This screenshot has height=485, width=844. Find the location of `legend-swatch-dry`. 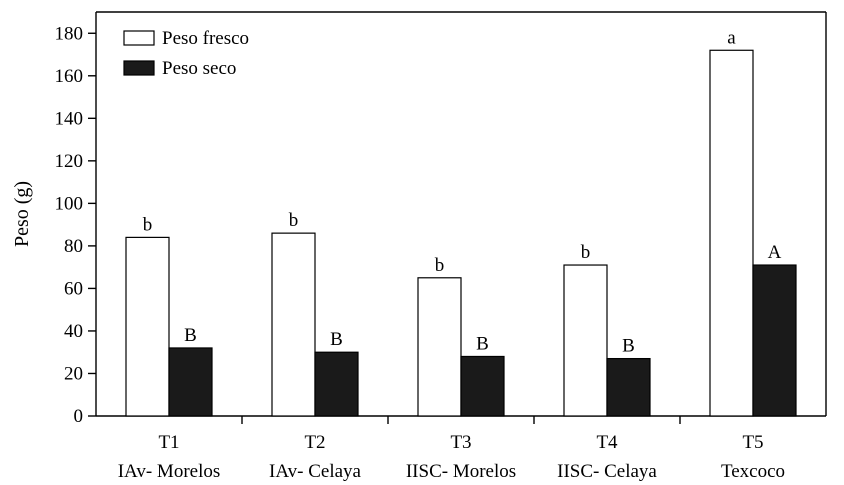

legend-swatch-dry is located at coordinates (139, 68).